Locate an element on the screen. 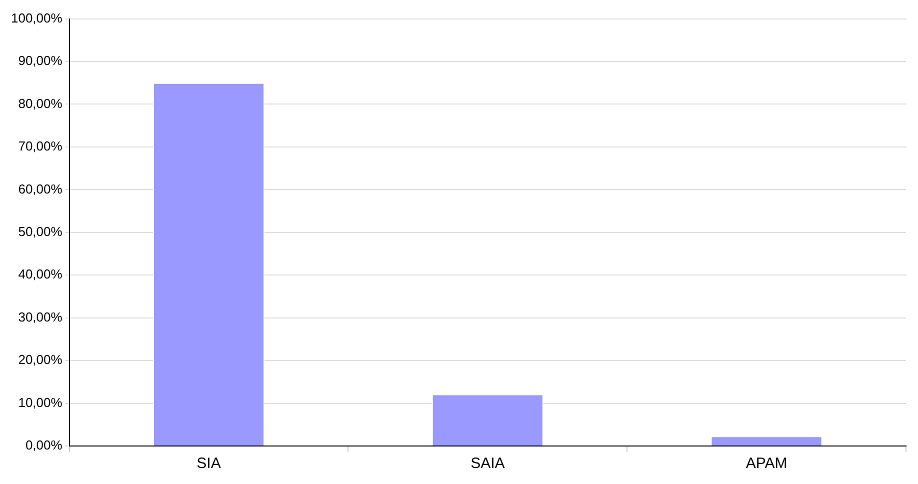  x-tick-label: SAIA is located at coordinates (487, 463).